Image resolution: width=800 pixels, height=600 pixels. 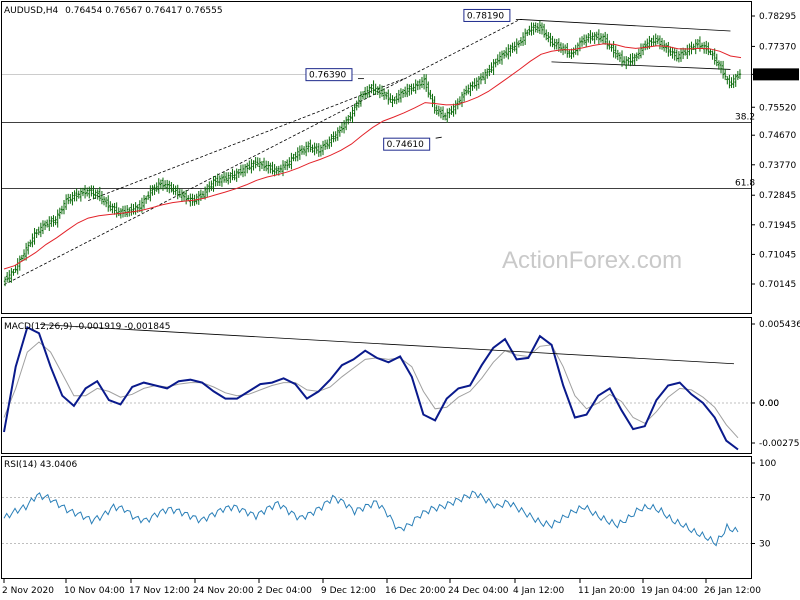 What do you see at coordinates (777, 196) in the screenshot?
I see `price-tick-label: 0.72845` at bounding box center [777, 196].